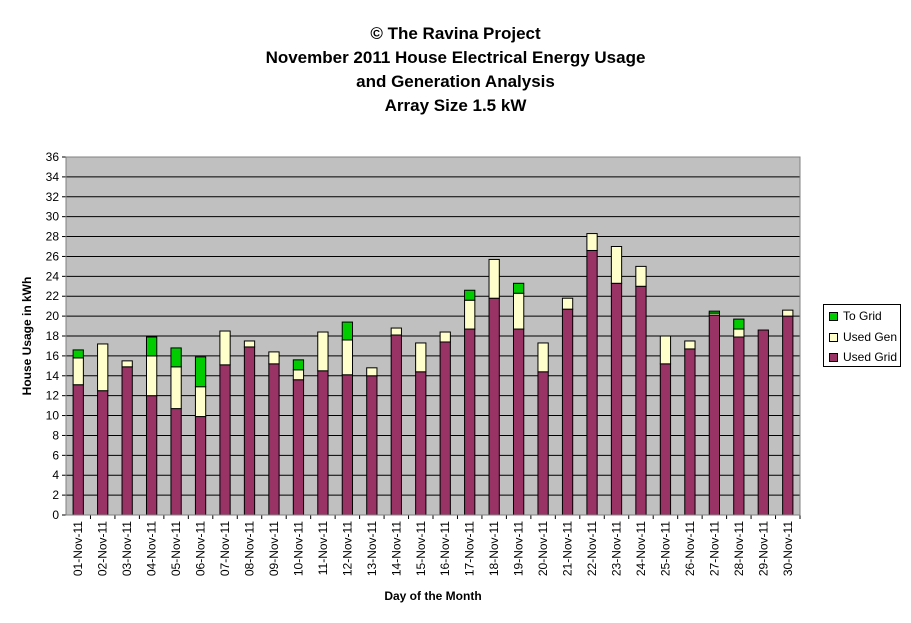 Image resolution: width=911 pixels, height=623 pixels. I want to click on legend-item-used-grid: Used Grid, so click(863, 357).